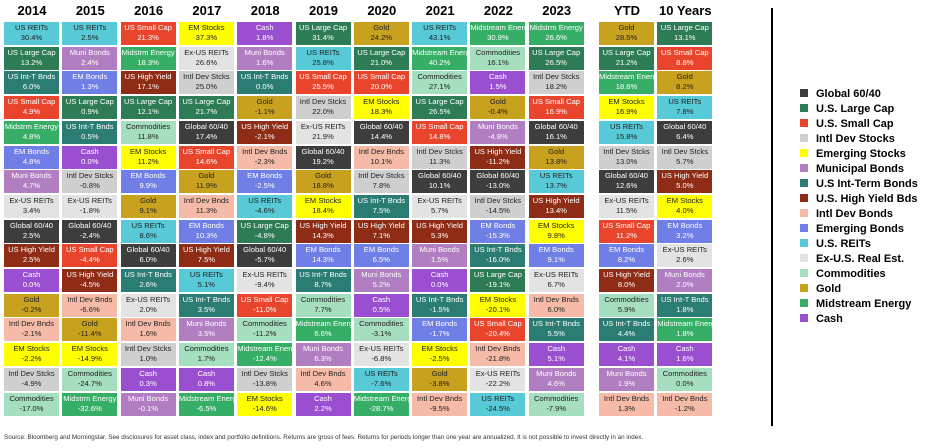  Describe the element at coordinates (323, 383) in the screenshot. I see `return-value: 4.6%` at that location.